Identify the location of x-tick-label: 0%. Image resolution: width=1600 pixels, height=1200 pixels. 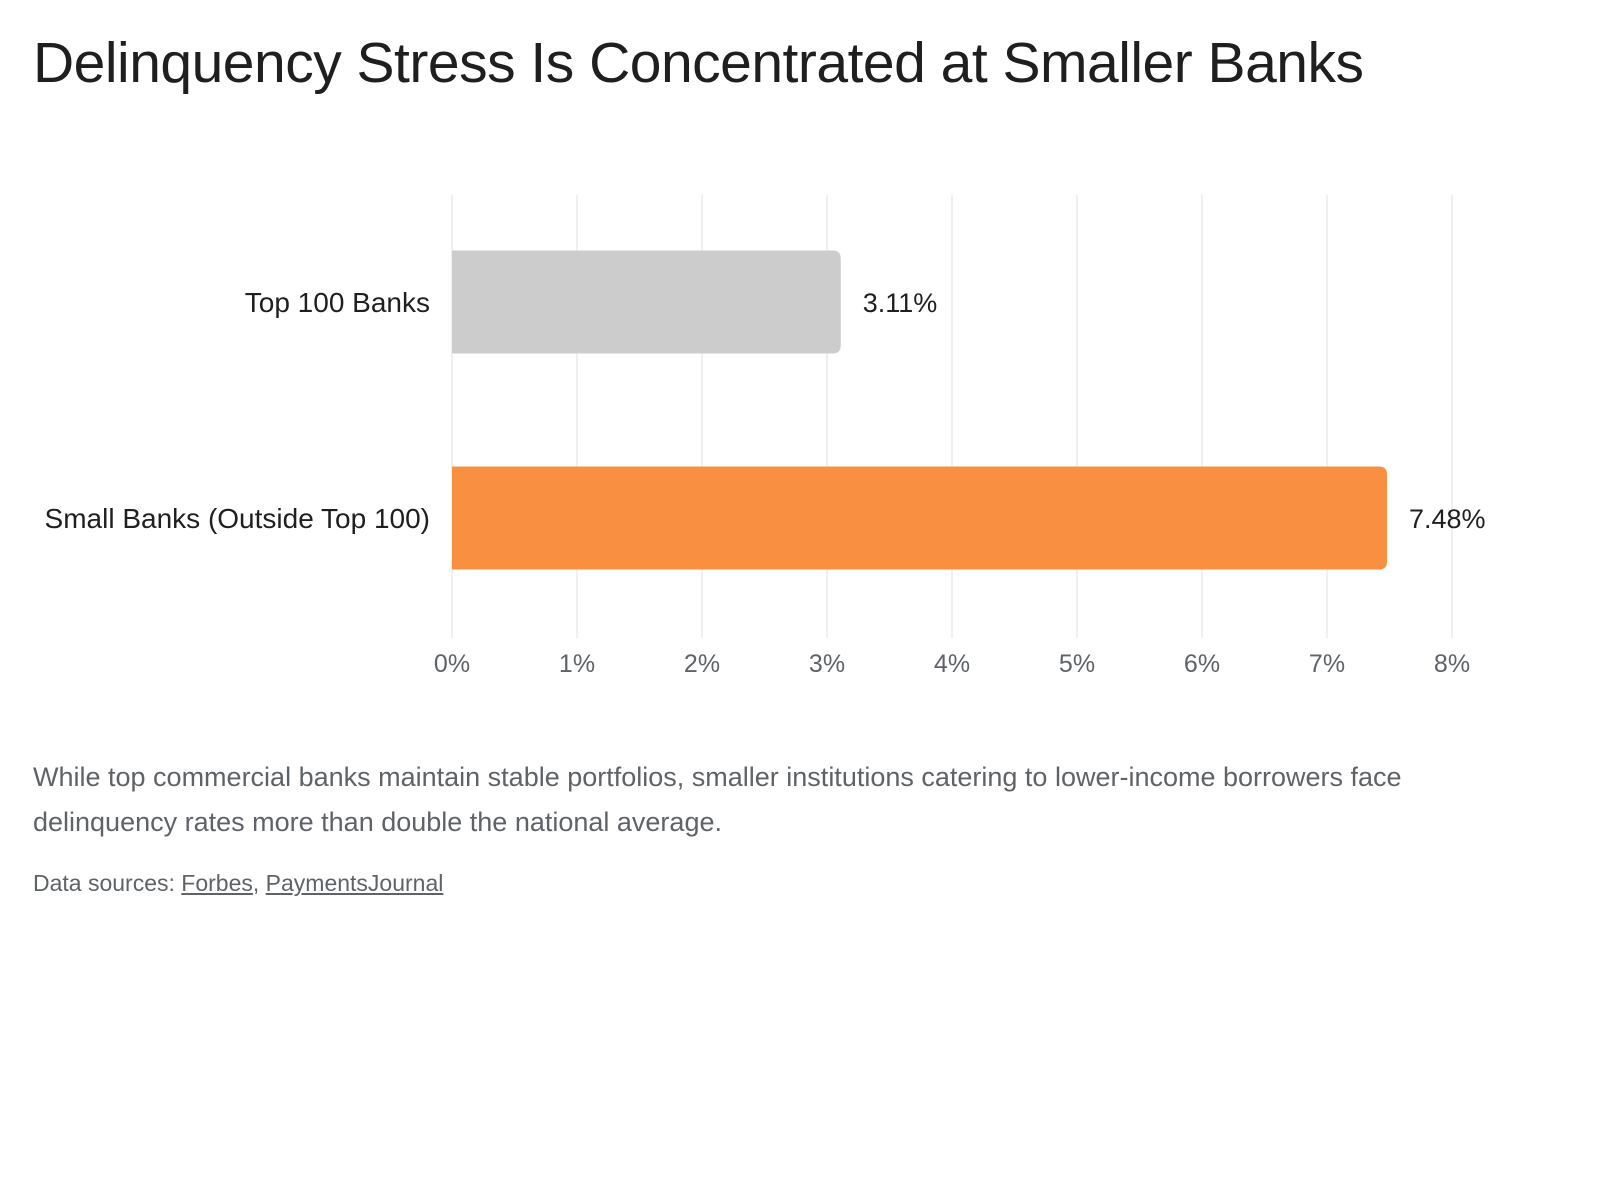
(452, 664).